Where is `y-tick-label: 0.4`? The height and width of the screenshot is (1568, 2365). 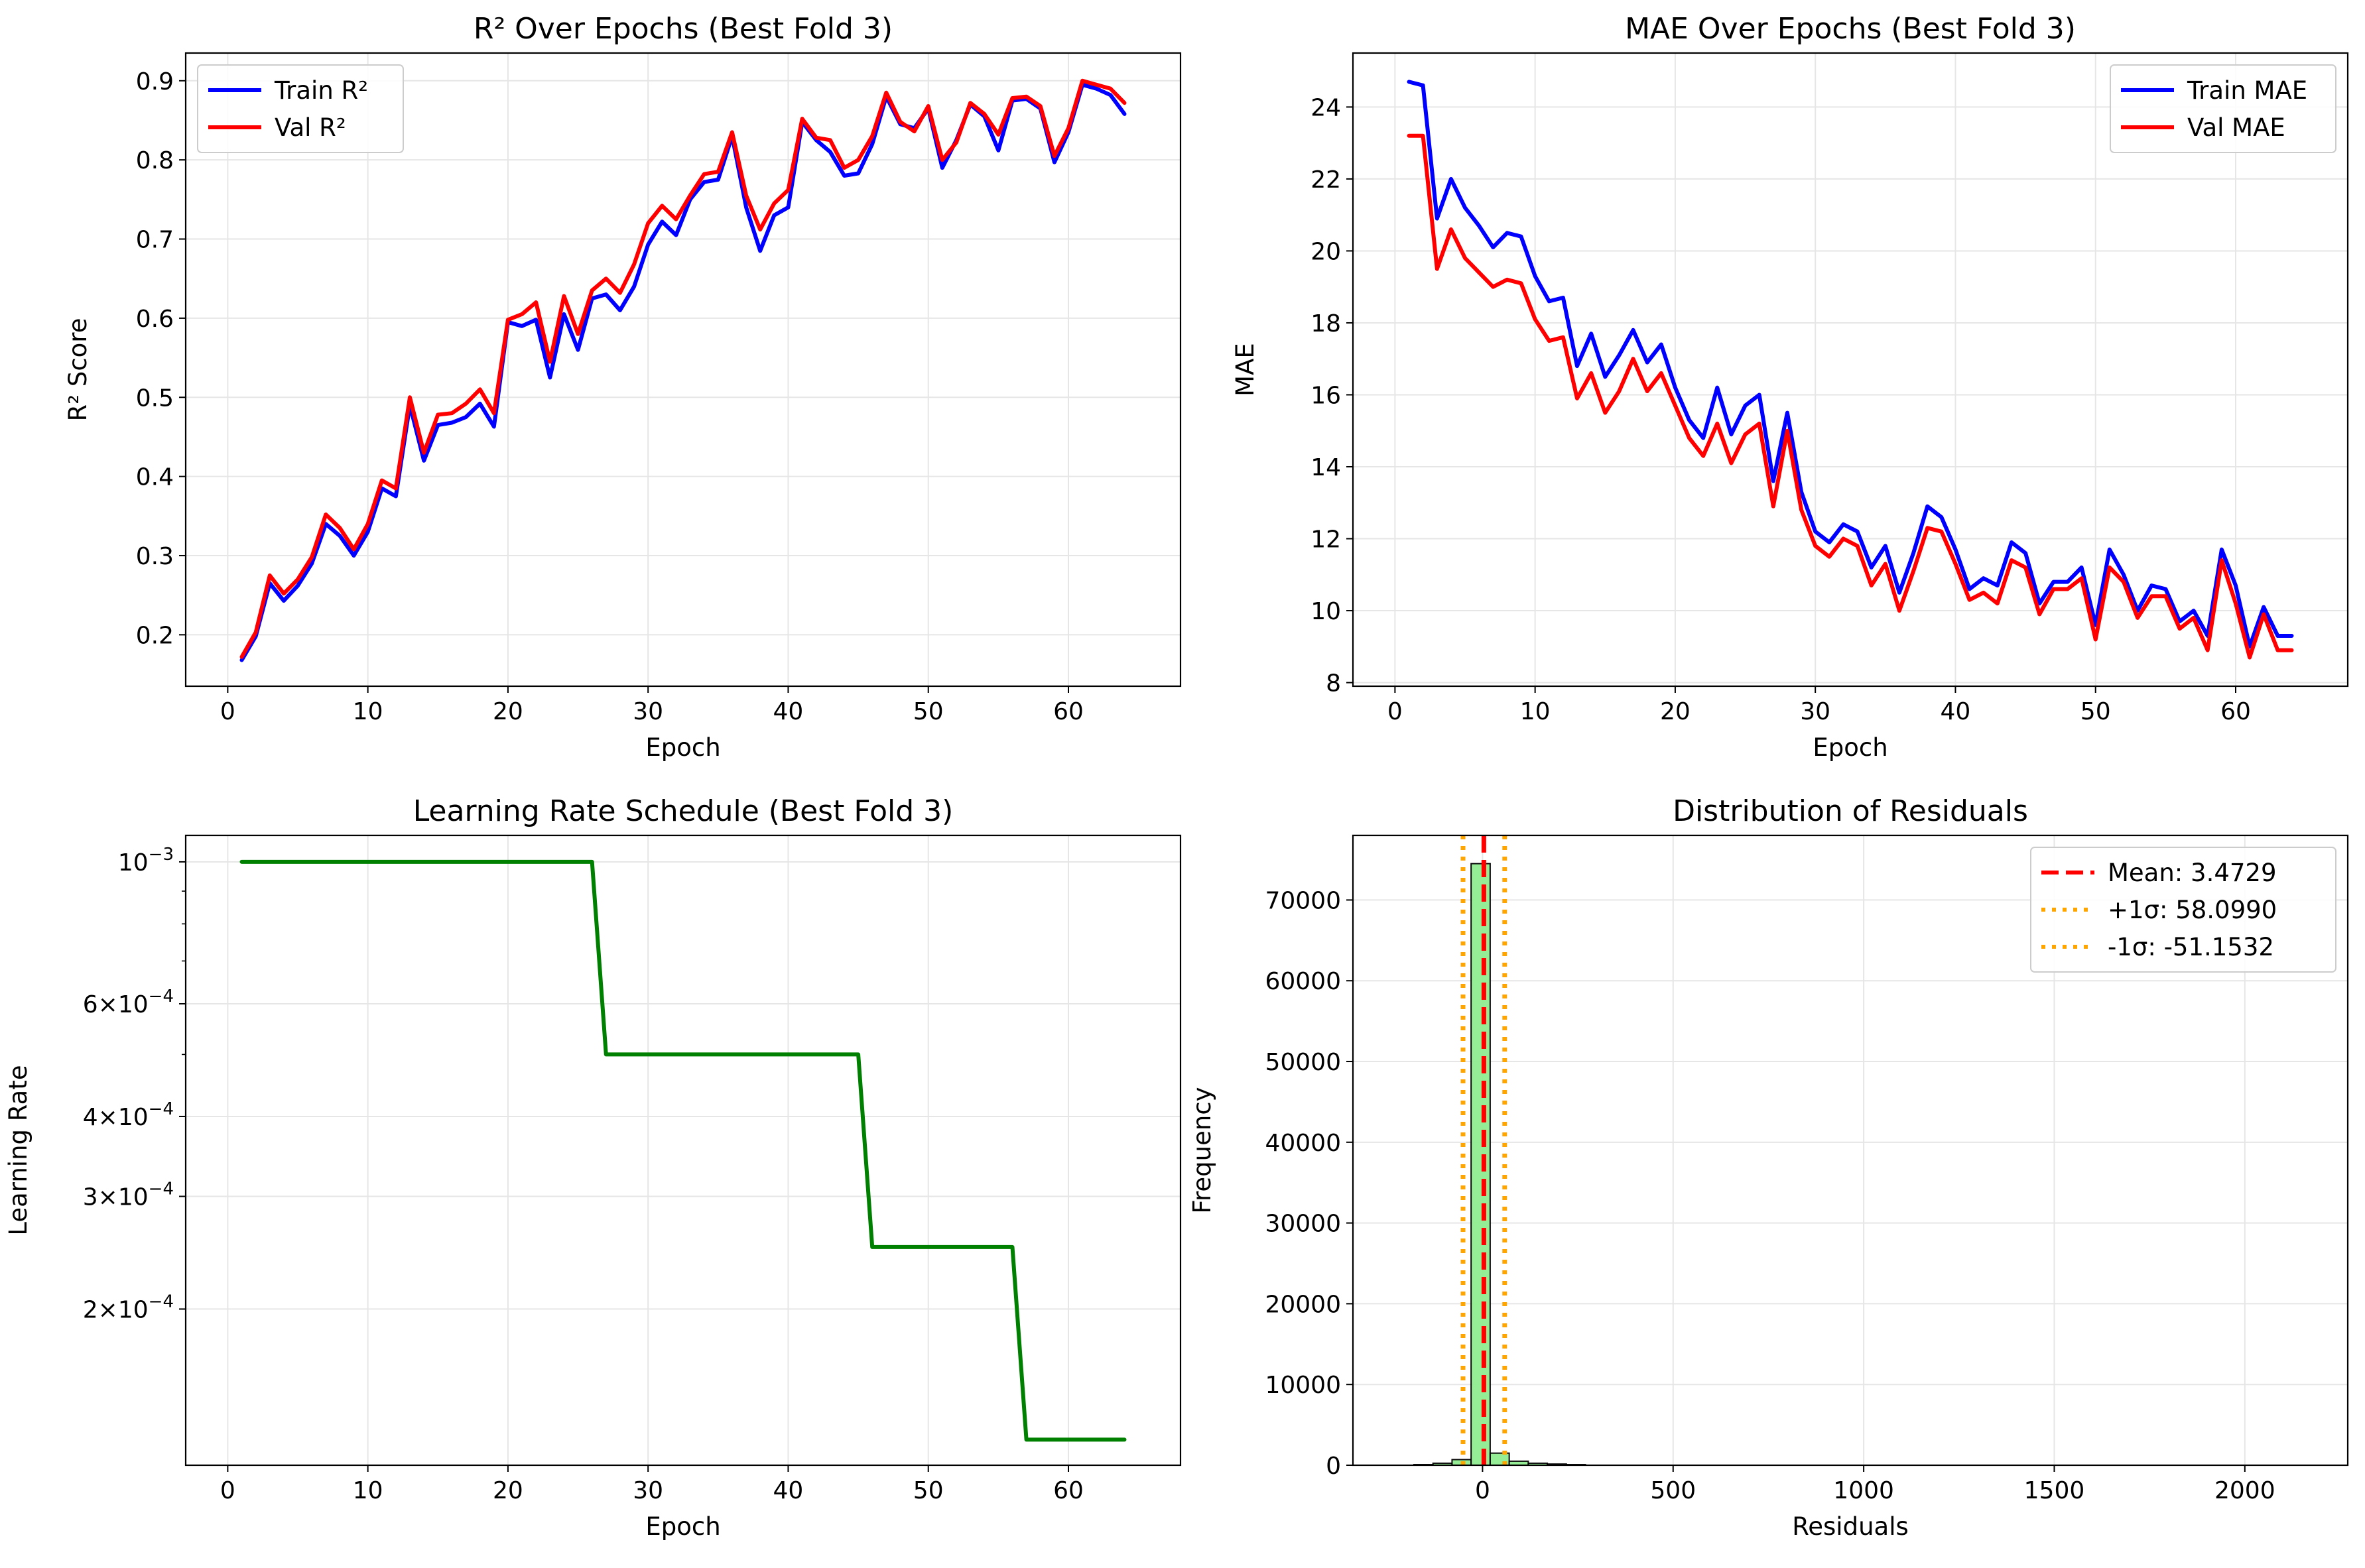
y-tick-label: 0.4 is located at coordinates (155, 477).